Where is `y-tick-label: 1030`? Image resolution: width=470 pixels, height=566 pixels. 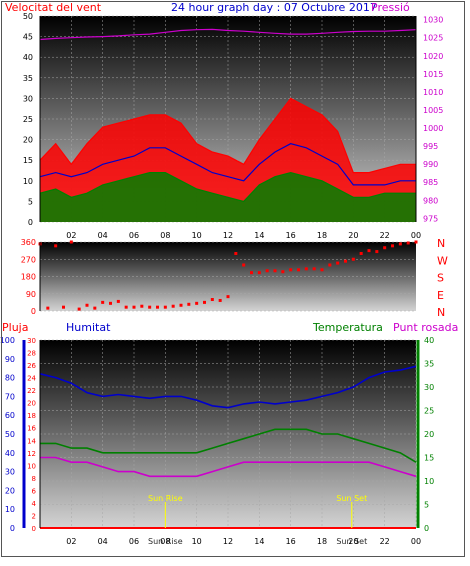
y-tick-label: 1030 is located at coordinates (433, 20).